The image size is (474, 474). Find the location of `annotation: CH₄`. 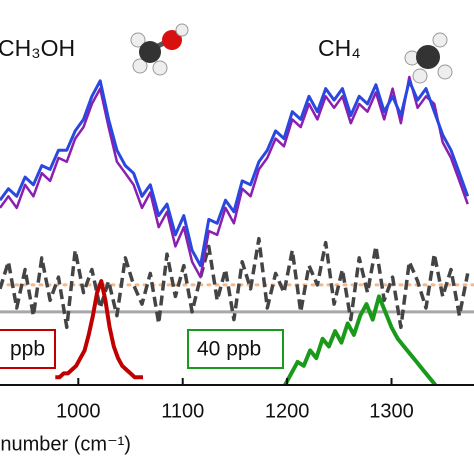

annotation: CH₄ is located at coordinates (339, 48).